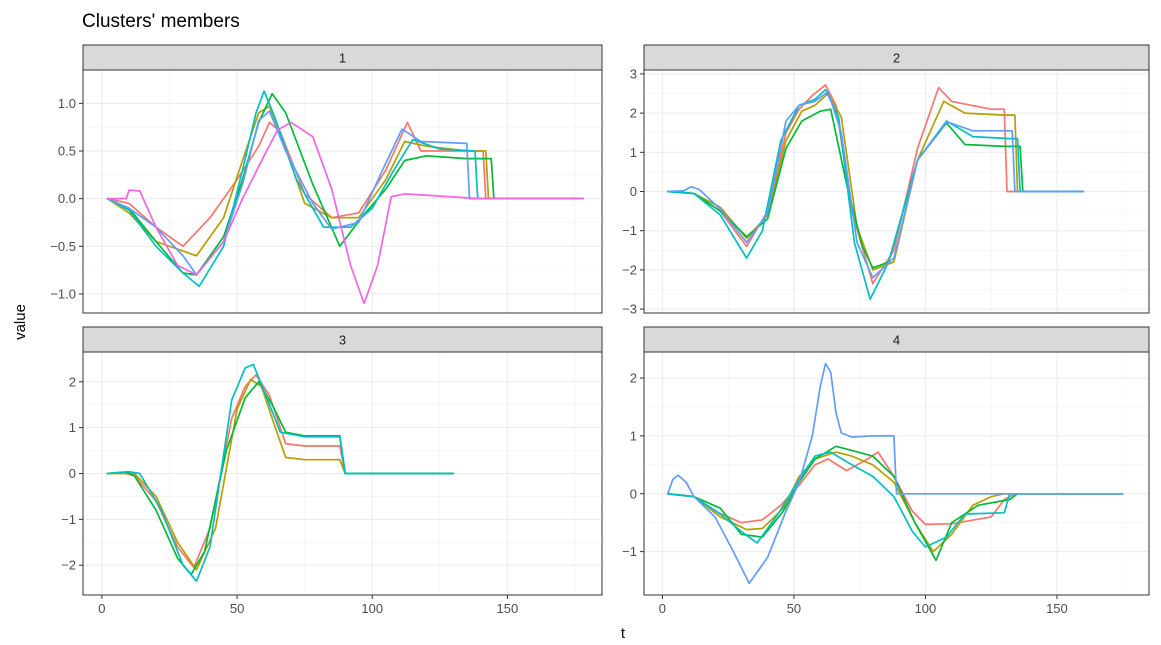  Describe the element at coordinates (63, 293) in the screenshot. I see `y-tick-label: −1.0` at that location.